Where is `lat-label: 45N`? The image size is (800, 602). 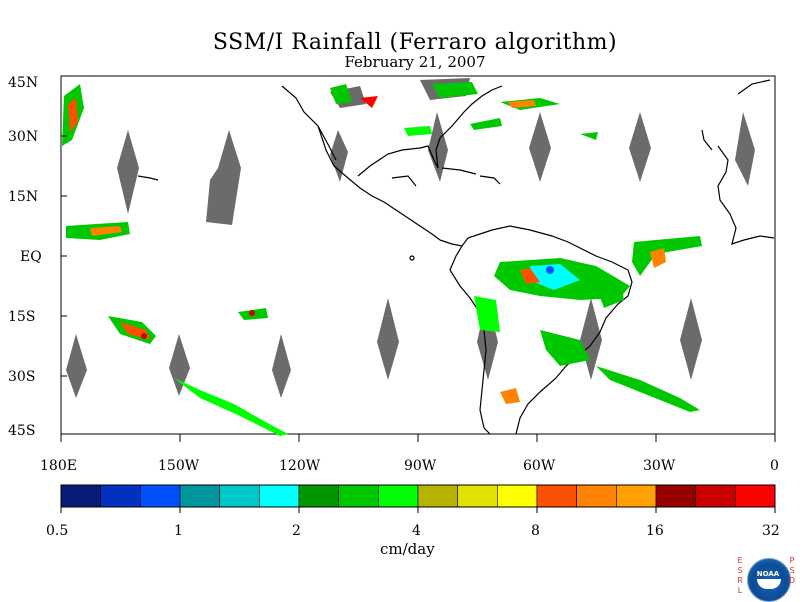 lat-label: 45N is located at coordinates (23, 83).